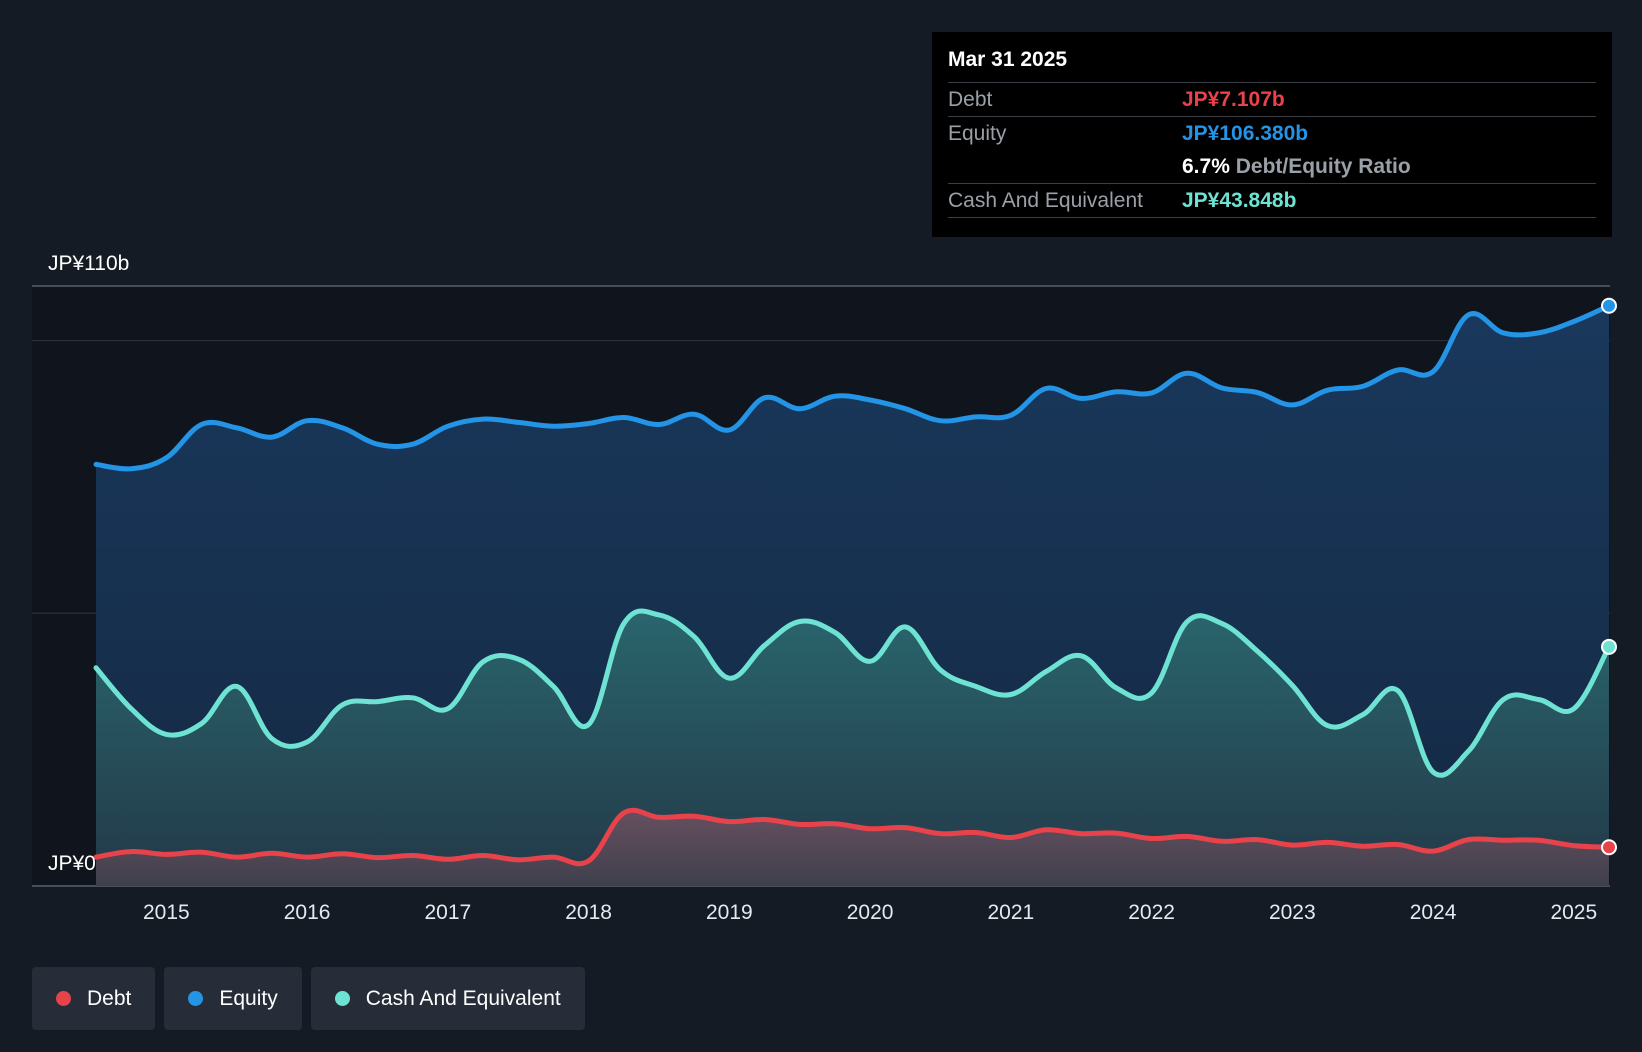 The image size is (1642, 1052). I want to click on x-tick-label: 2022, so click(1151, 912).